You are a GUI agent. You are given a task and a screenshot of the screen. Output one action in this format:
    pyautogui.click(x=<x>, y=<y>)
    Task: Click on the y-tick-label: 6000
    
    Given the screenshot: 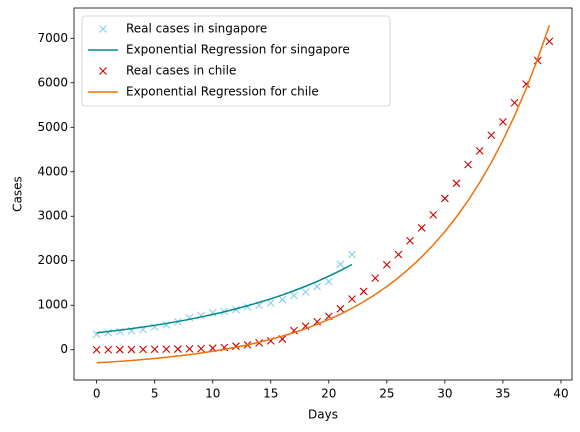 What is the action you would take?
    pyautogui.click(x=52, y=82)
    